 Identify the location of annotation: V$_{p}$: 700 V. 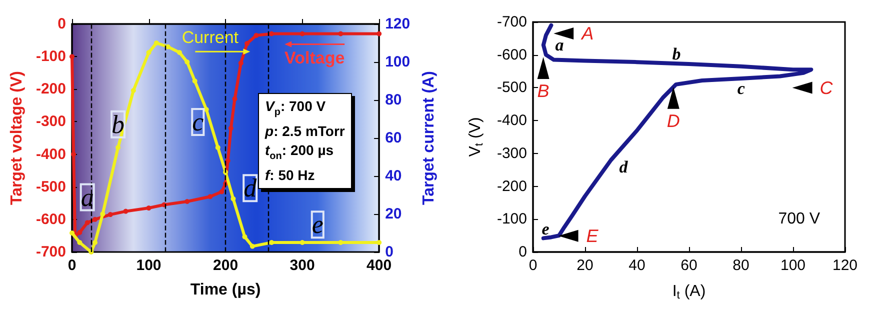
(295, 108).